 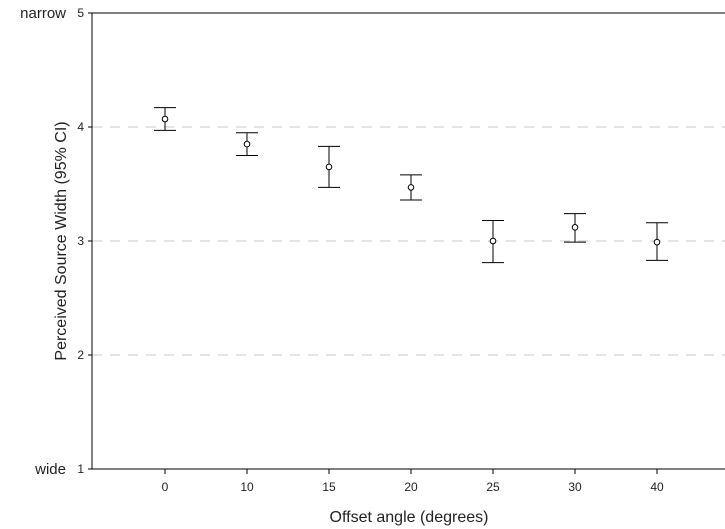 I want to click on y-tick-label: 4, so click(x=80, y=127).